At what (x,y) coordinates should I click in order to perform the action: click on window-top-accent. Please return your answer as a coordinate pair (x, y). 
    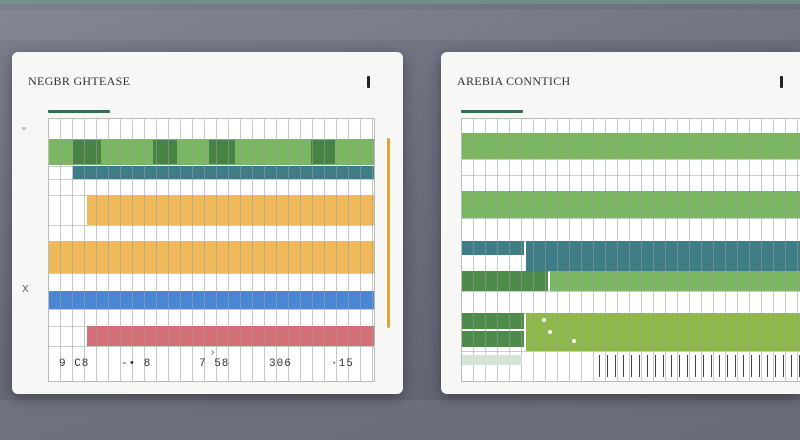
    Looking at the image, I should click on (400, 2).